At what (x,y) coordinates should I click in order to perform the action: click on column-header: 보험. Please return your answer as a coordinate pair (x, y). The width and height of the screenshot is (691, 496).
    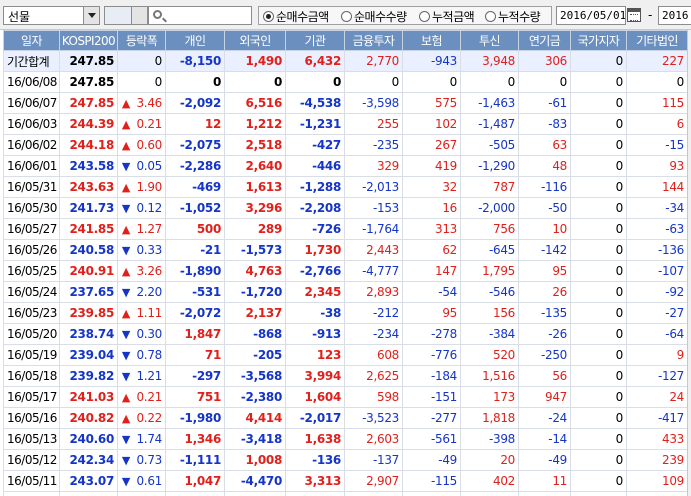
    Looking at the image, I should click on (431, 40).